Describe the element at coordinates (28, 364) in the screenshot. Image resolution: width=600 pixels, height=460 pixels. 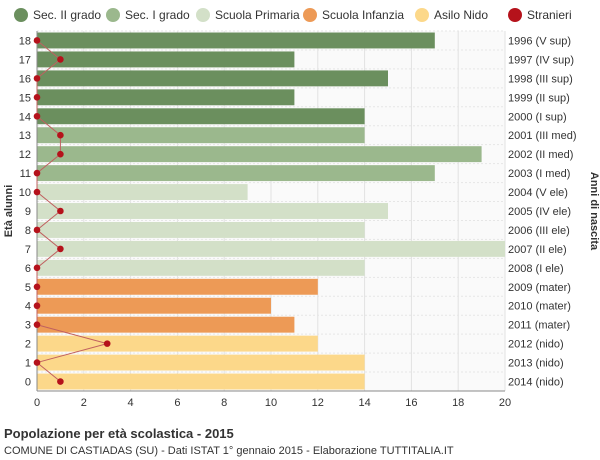
I see `y-tick-label-age: 1` at that location.